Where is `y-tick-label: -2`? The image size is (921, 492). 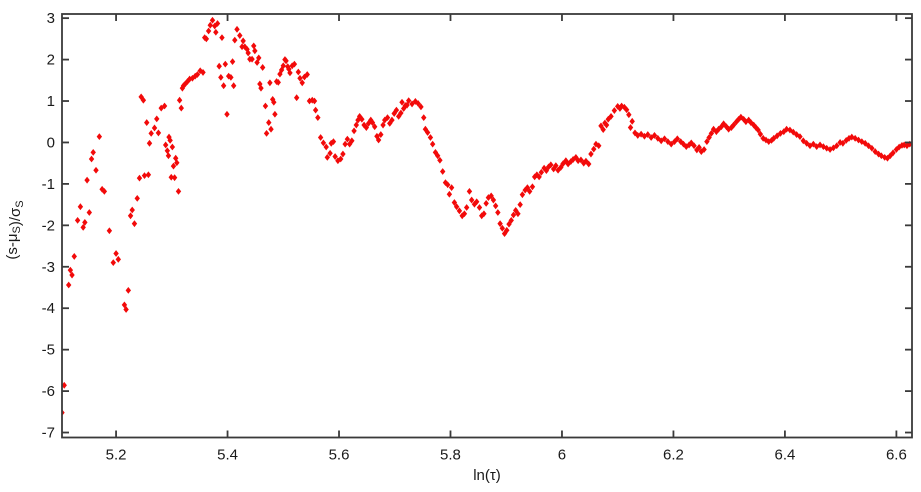 y-tick-label: -2 is located at coordinates (48, 225).